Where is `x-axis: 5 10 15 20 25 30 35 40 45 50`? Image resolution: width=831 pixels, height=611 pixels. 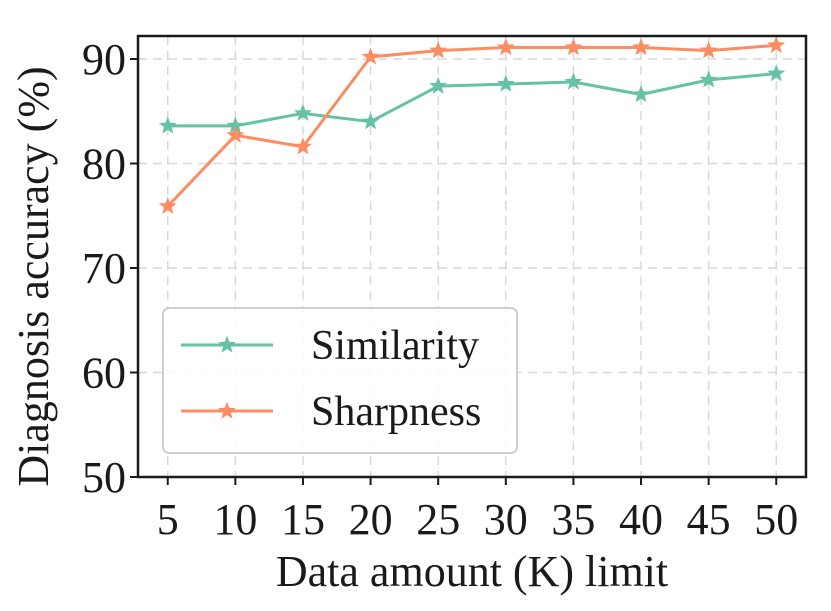 x-axis: 5 10 15 20 25 30 35 40 45 50 is located at coordinates (477, 510).